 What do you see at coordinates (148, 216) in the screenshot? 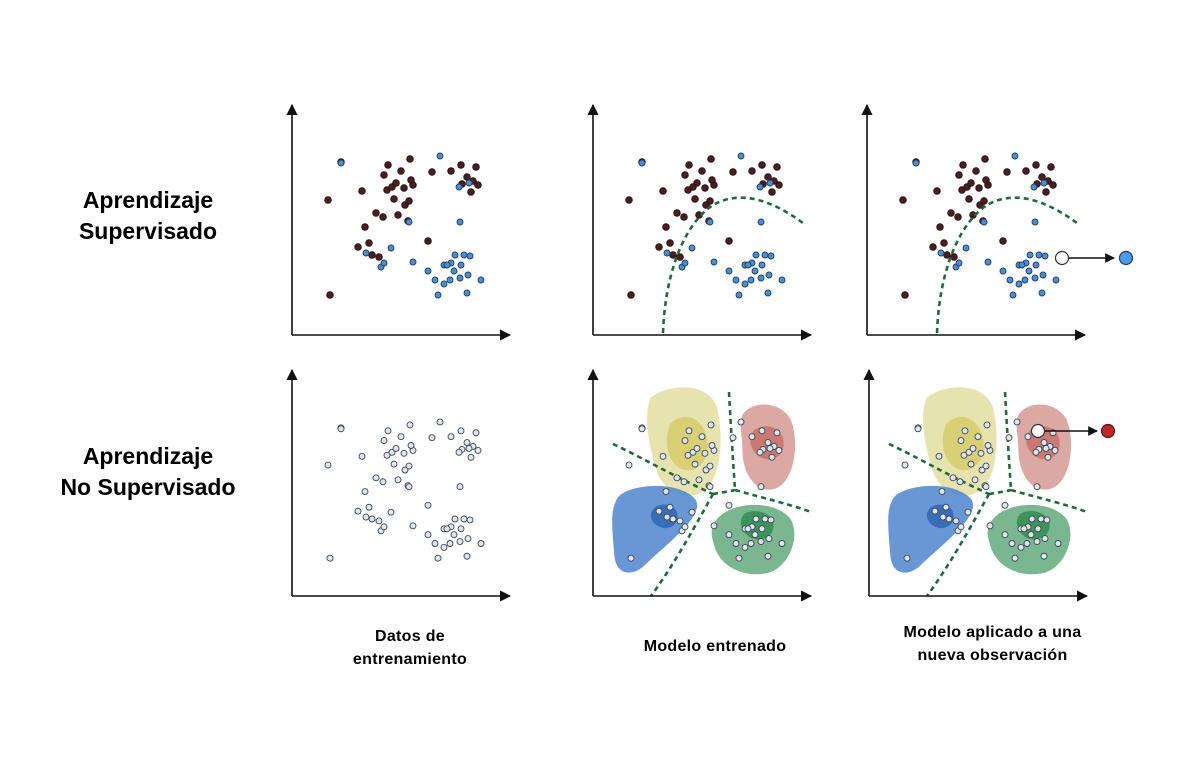
I see `row-label-supervised: Aprendizaje Supervisado` at bounding box center [148, 216].